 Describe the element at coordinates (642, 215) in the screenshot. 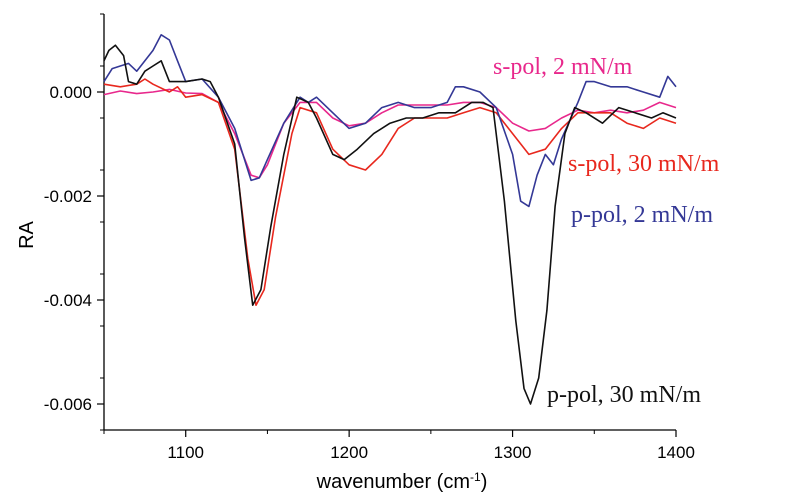

I see `series-label-p-pol-2: p-pol, 2 mN/m` at that location.